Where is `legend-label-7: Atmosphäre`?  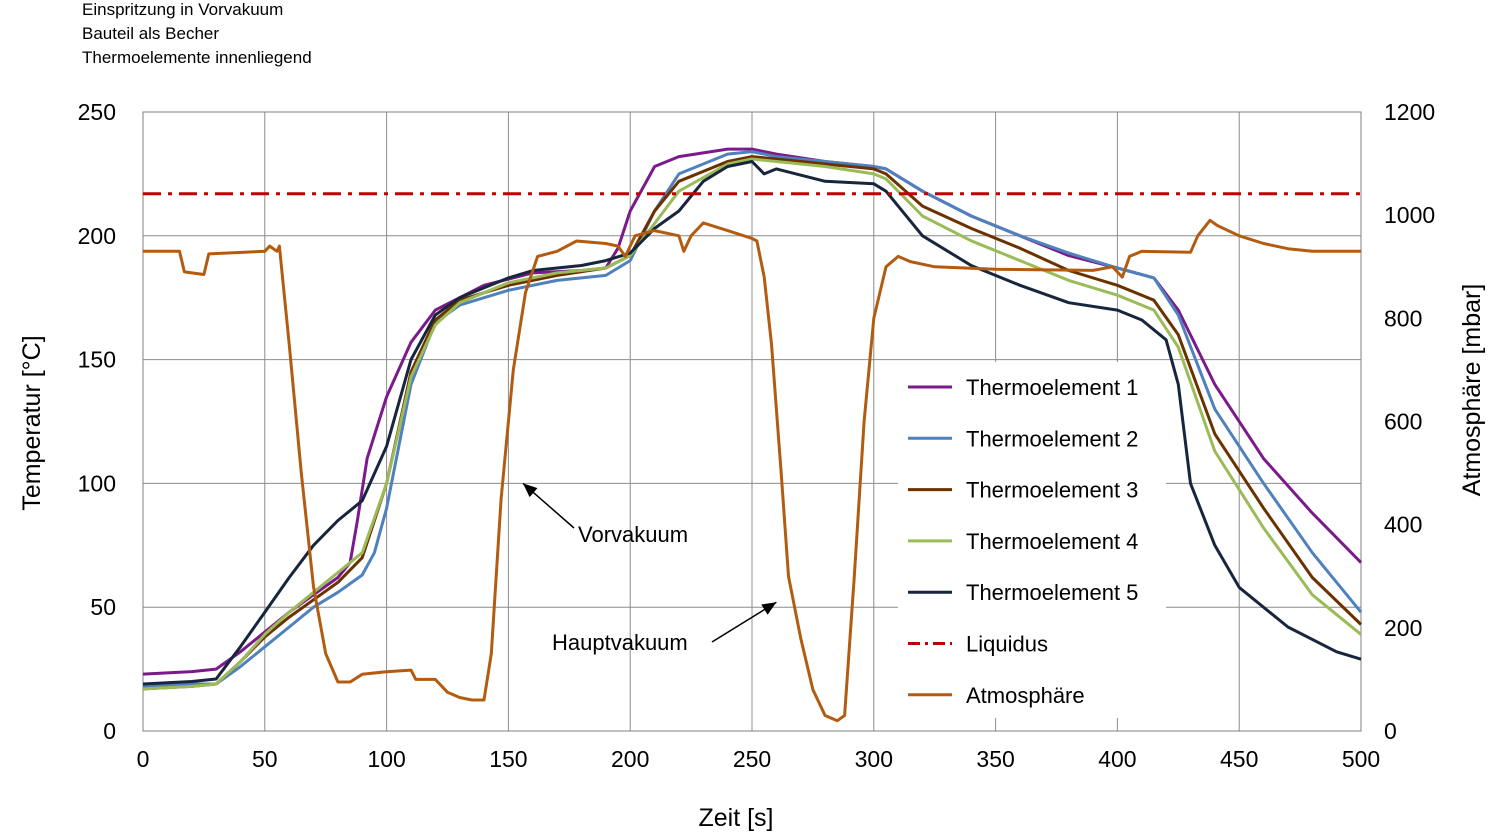 legend-label-7: Atmosphäre is located at coordinates (1025, 695).